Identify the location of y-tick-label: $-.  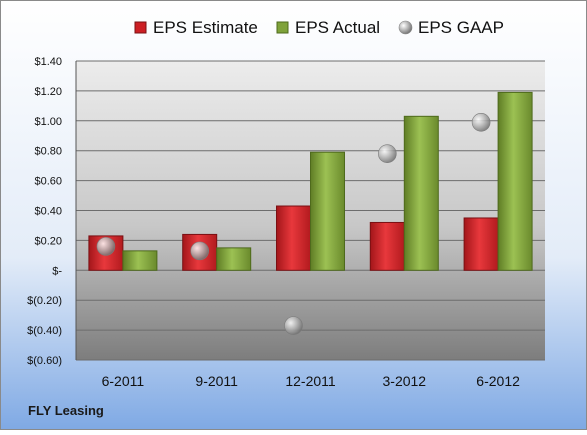
(57, 271).